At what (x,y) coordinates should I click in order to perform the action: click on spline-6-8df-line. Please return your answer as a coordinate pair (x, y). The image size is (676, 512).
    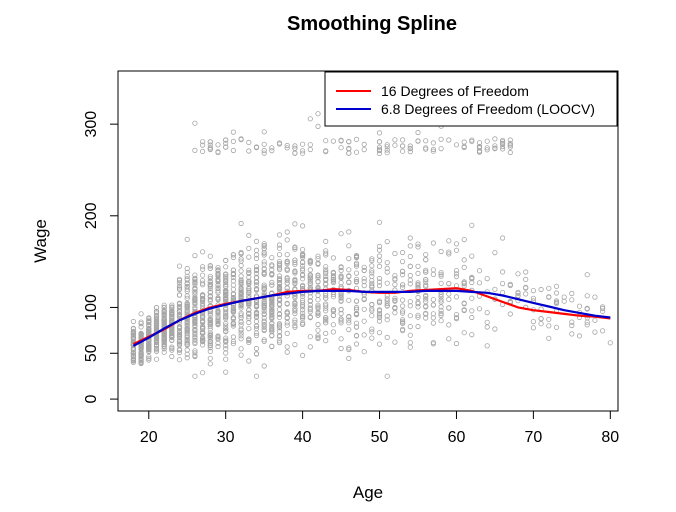
    Looking at the image, I should click on (371, 318).